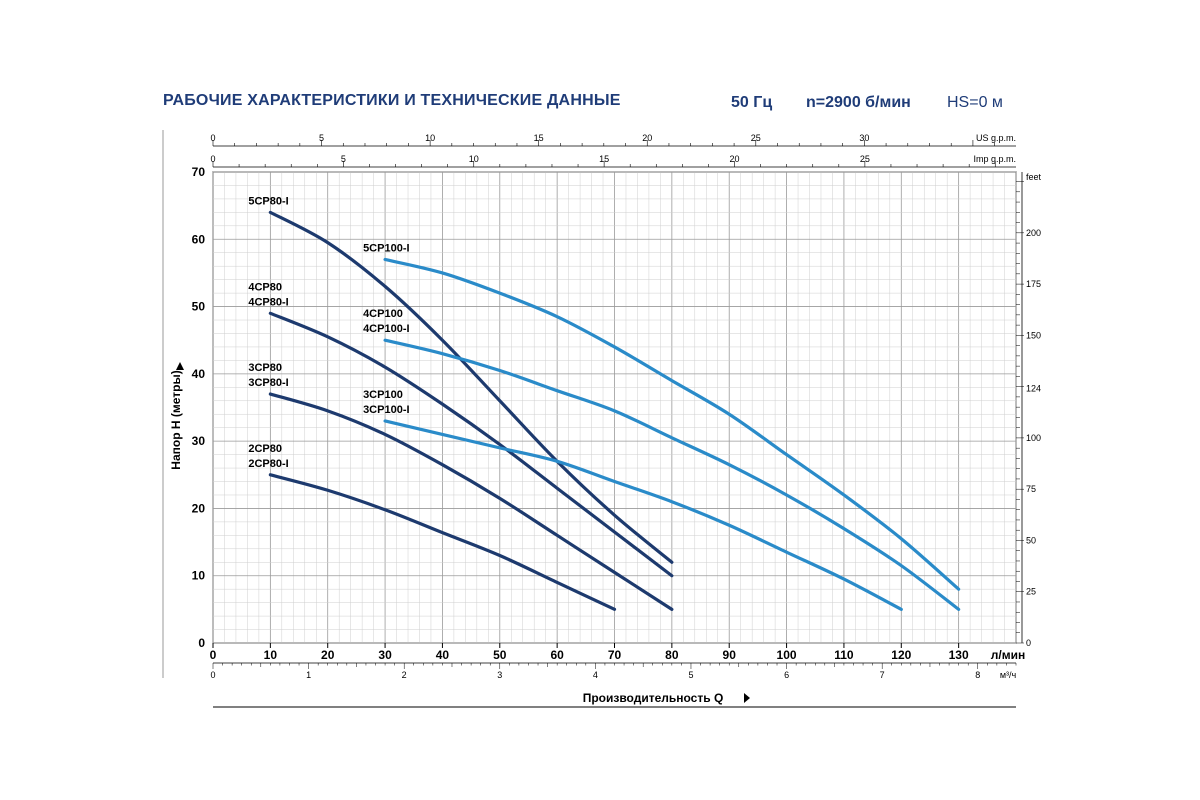 Image resolution: width=1200 pixels, height=800 pixels. Describe the element at coordinates (653, 698) in the screenshot. I see `x-axis-title: Производительность Q` at that location.